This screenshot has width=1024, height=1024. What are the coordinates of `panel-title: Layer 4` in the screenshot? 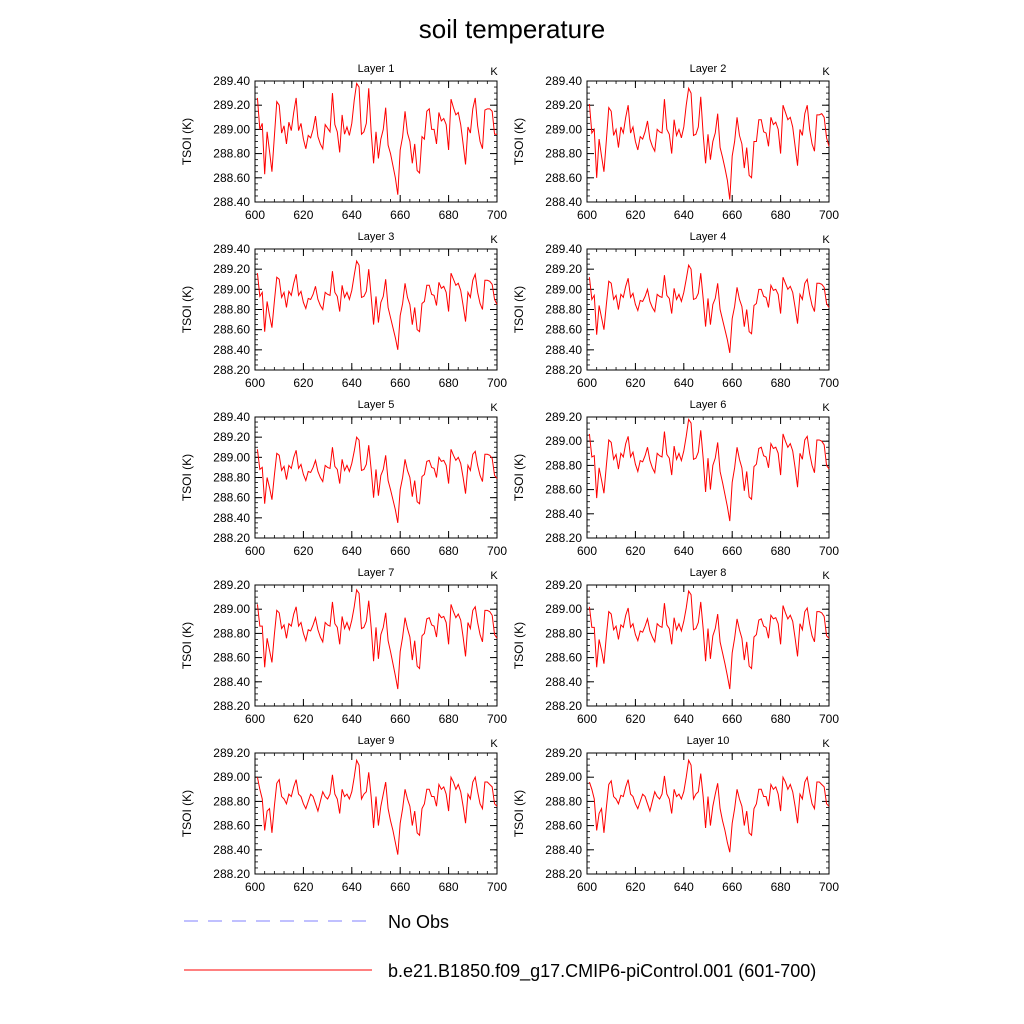 It's located at (708, 237).